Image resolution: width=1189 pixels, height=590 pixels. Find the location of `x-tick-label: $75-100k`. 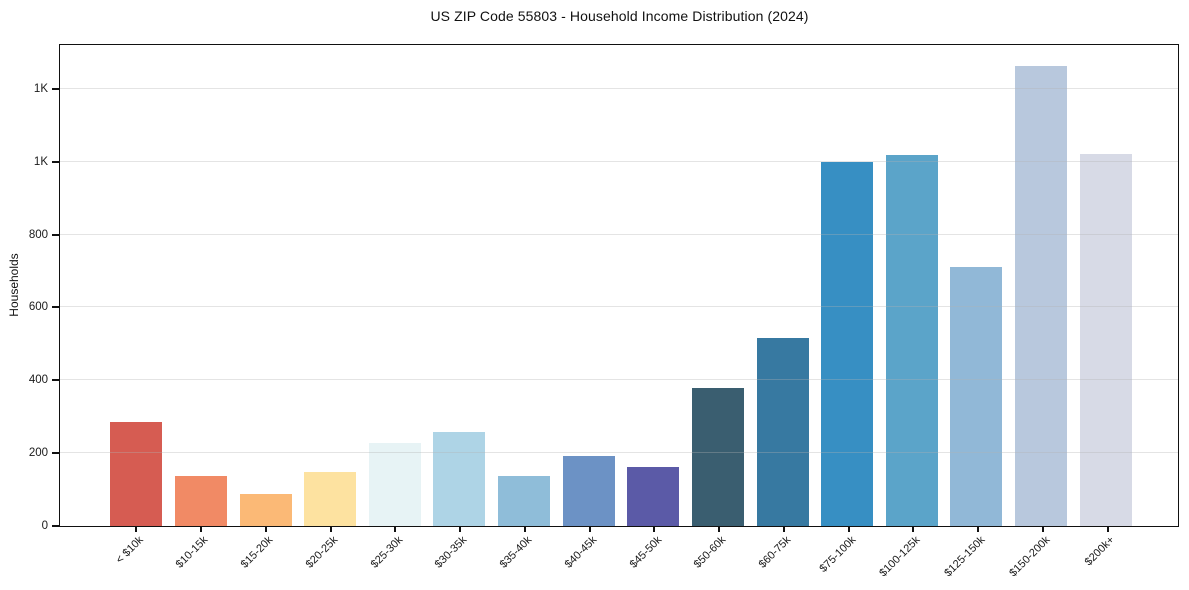

x-tick-label: $75-100k is located at coordinates (838, 554).